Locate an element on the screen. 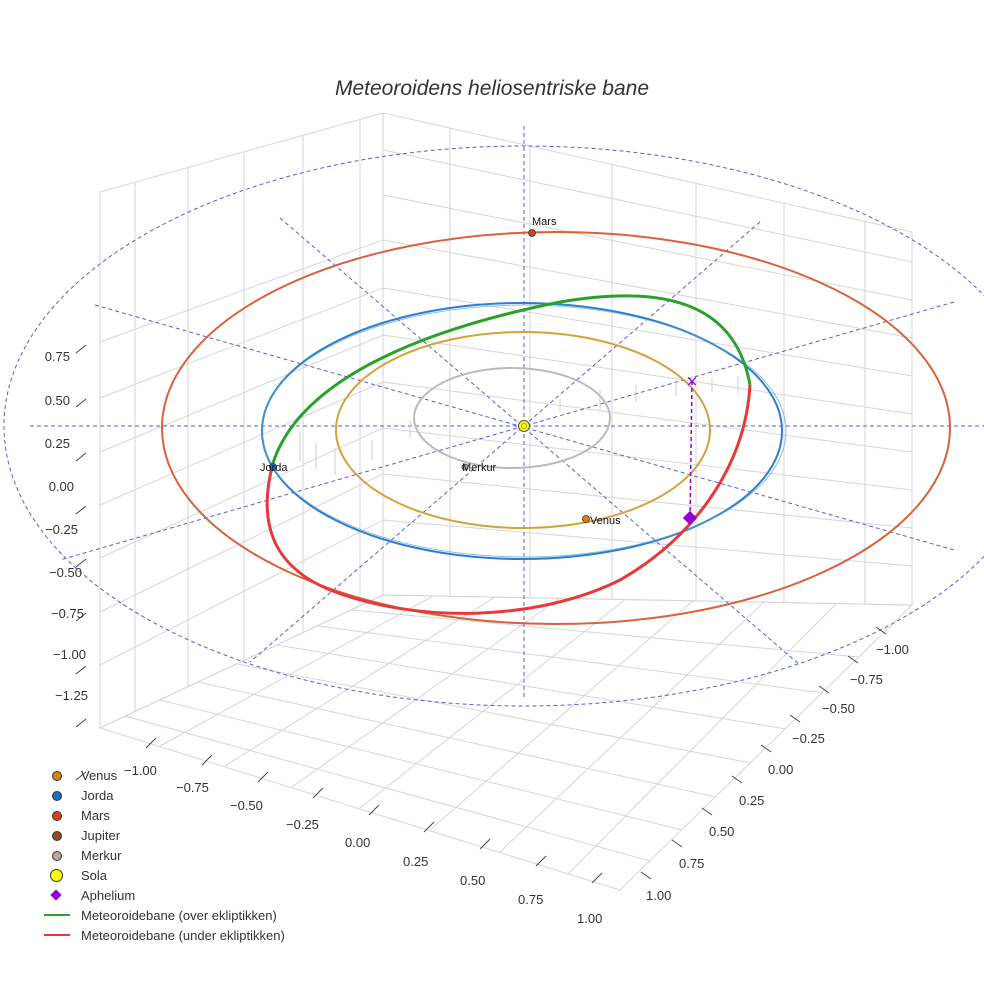 The height and width of the screenshot is (984, 984). back-pane-h6 is located at coordinates (647, 417).